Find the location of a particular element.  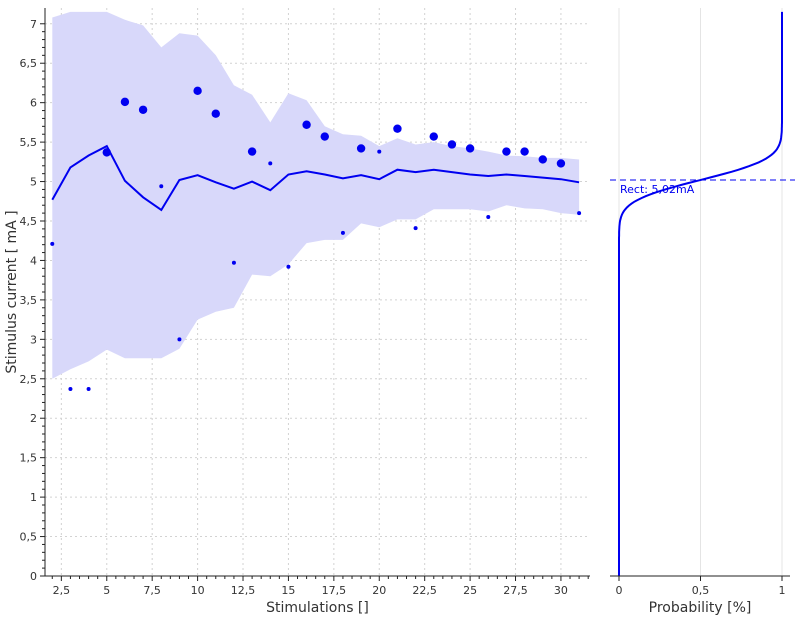

y-tick-label: 0 is located at coordinates (33, 576).